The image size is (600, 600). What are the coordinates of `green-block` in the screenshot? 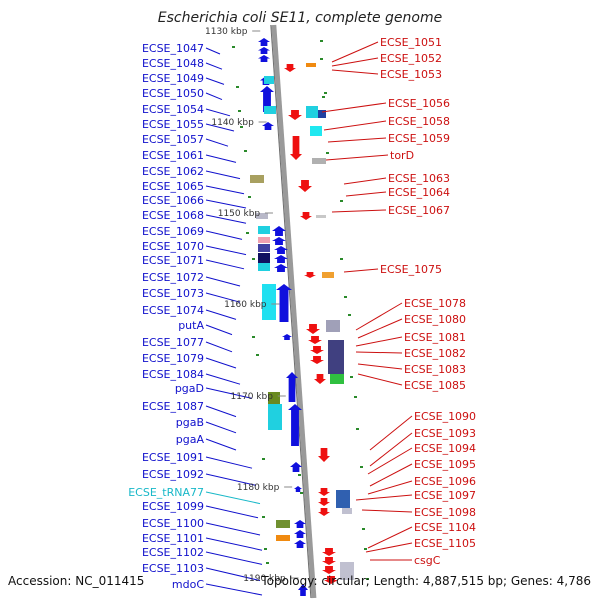 It's located at (337, 379).